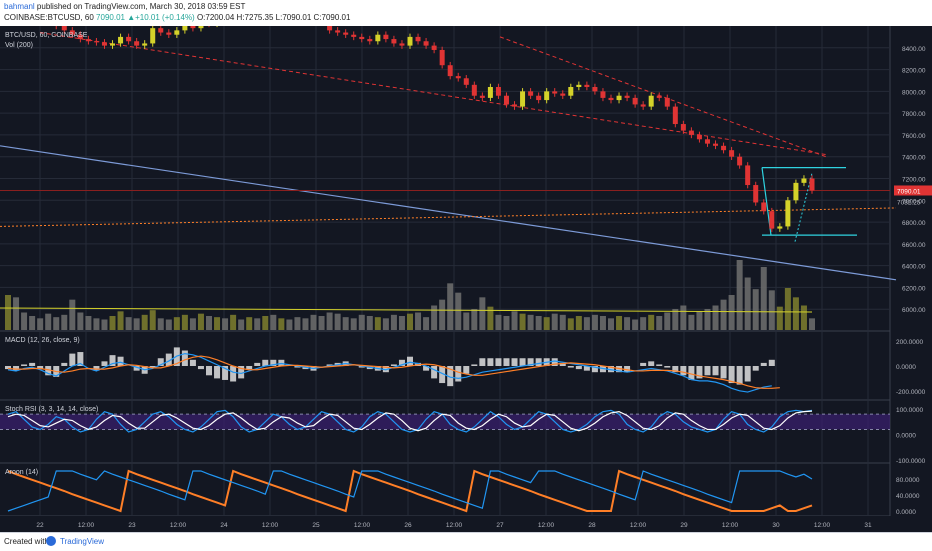 The height and width of the screenshot is (551, 932). I want to click on y-tick-label: 7000.00, so click(914, 201).